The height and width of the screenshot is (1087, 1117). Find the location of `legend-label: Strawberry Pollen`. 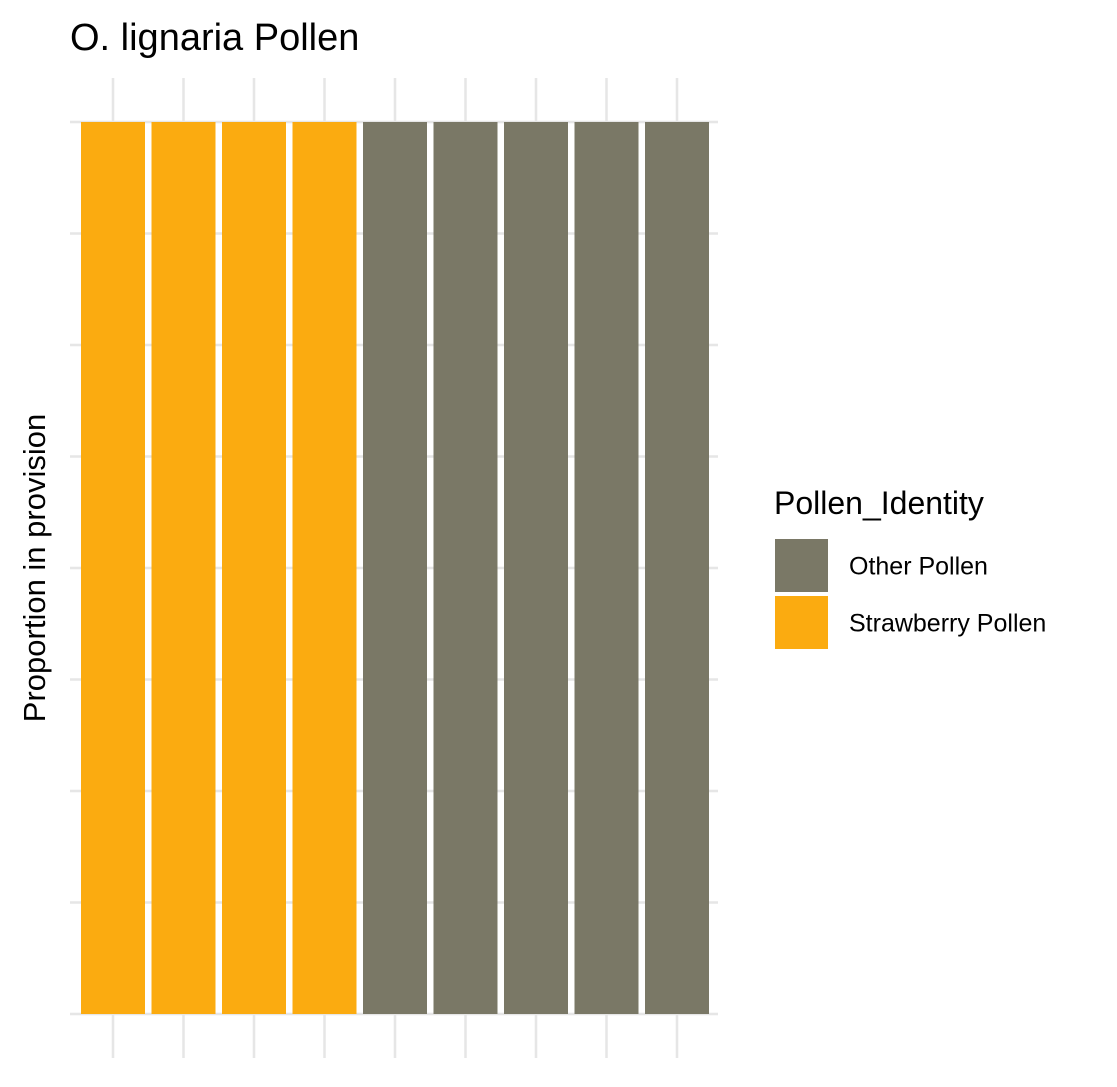

legend-label: Strawberry Pollen is located at coordinates (947, 624).